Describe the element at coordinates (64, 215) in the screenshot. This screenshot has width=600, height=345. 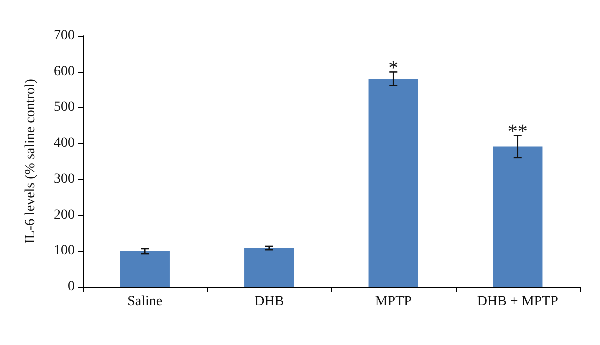
I see `y-tick-label: 200` at that location.